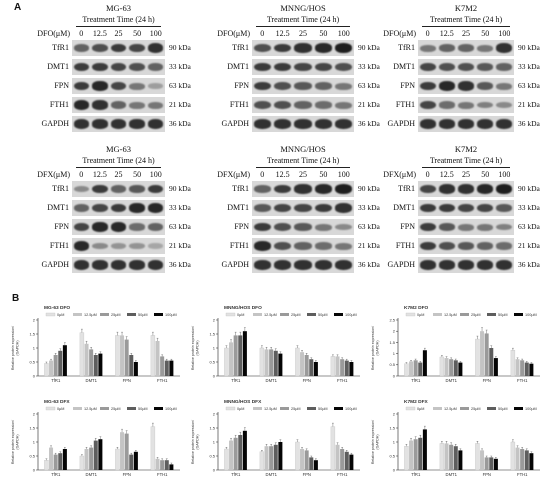 This screenshot has height=485, width=550. I want to click on dose-value: 0, so click(262, 174).